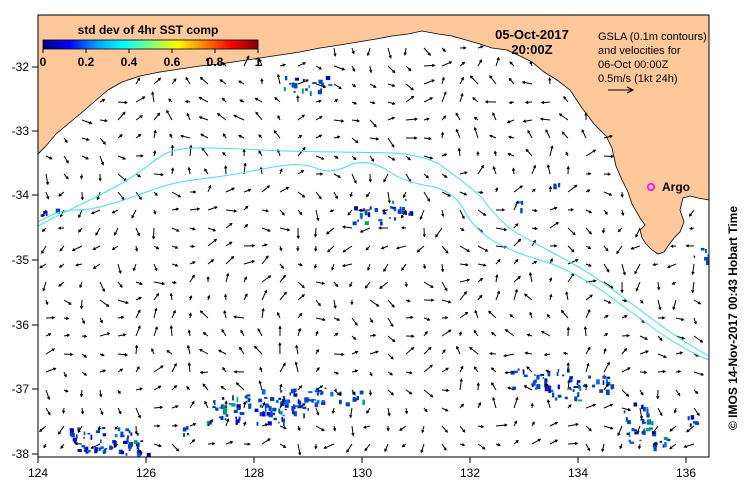 The image size is (749, 496). Describe the element at coordinates (650, 187) in the screenshot. I see `argo-marker` at that location.